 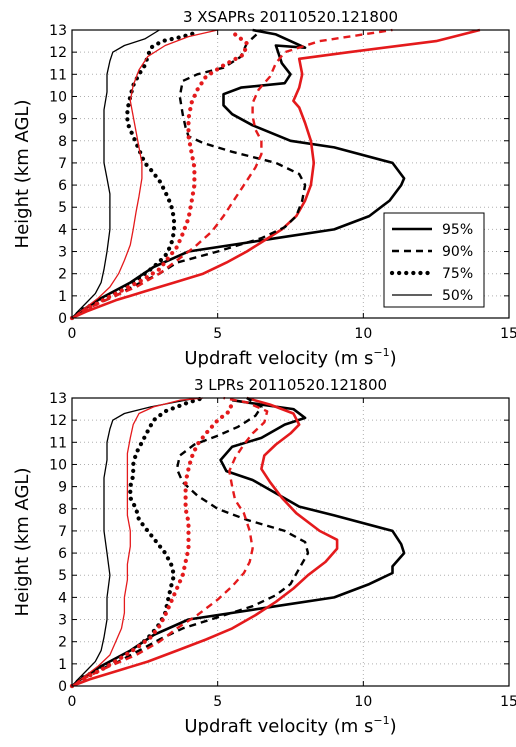 I want to click on legend: 95% 90% 75% 50%, so click(x=434, y=260).